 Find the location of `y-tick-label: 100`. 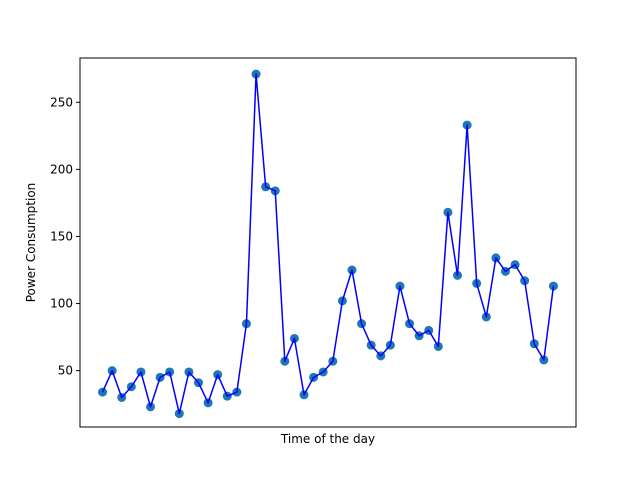

y-tick-label: 100 is located at coordinates (61, 304).